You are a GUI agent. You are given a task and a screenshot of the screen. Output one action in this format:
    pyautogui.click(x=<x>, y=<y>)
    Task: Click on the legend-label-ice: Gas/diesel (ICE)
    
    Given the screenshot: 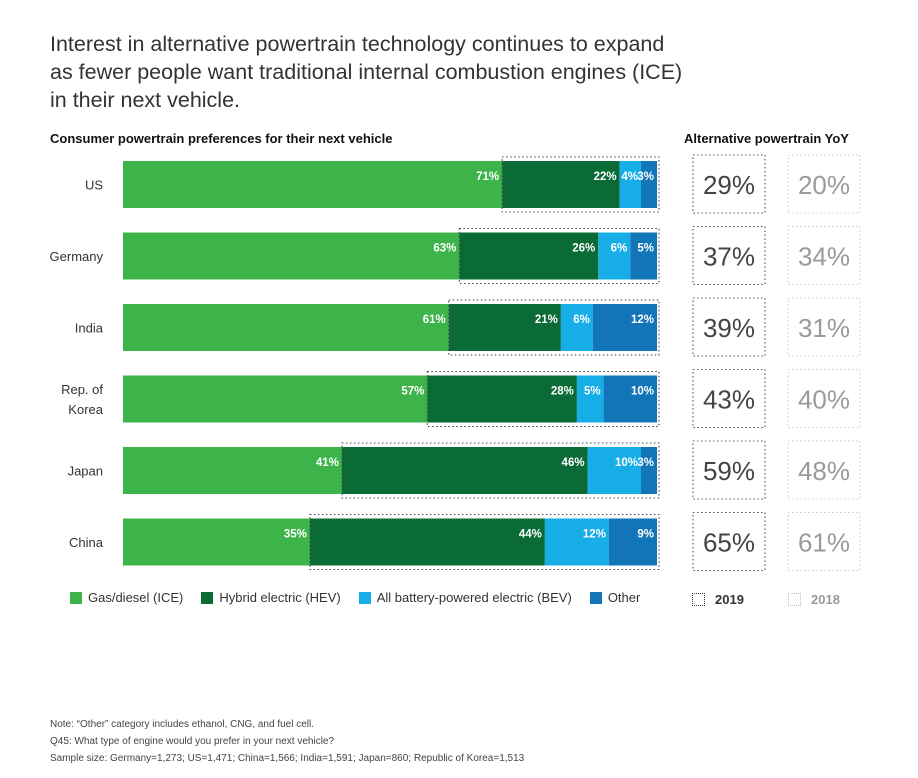 What is the action you would take?
    pyautogui.click(x=136, y=597)
    